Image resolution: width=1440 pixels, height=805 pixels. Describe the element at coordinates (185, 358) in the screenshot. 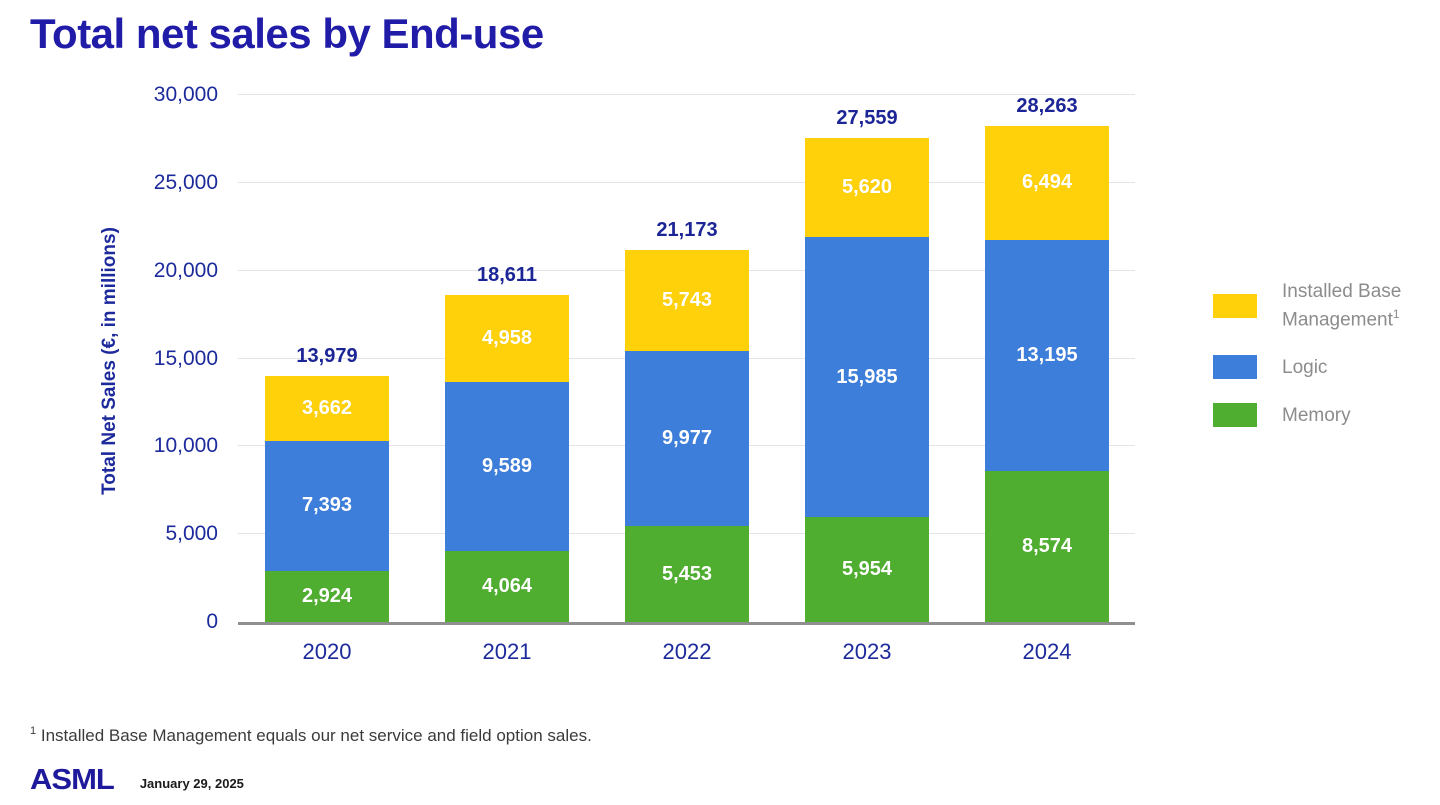

I see `y-tick-label: 15,000` at that location.